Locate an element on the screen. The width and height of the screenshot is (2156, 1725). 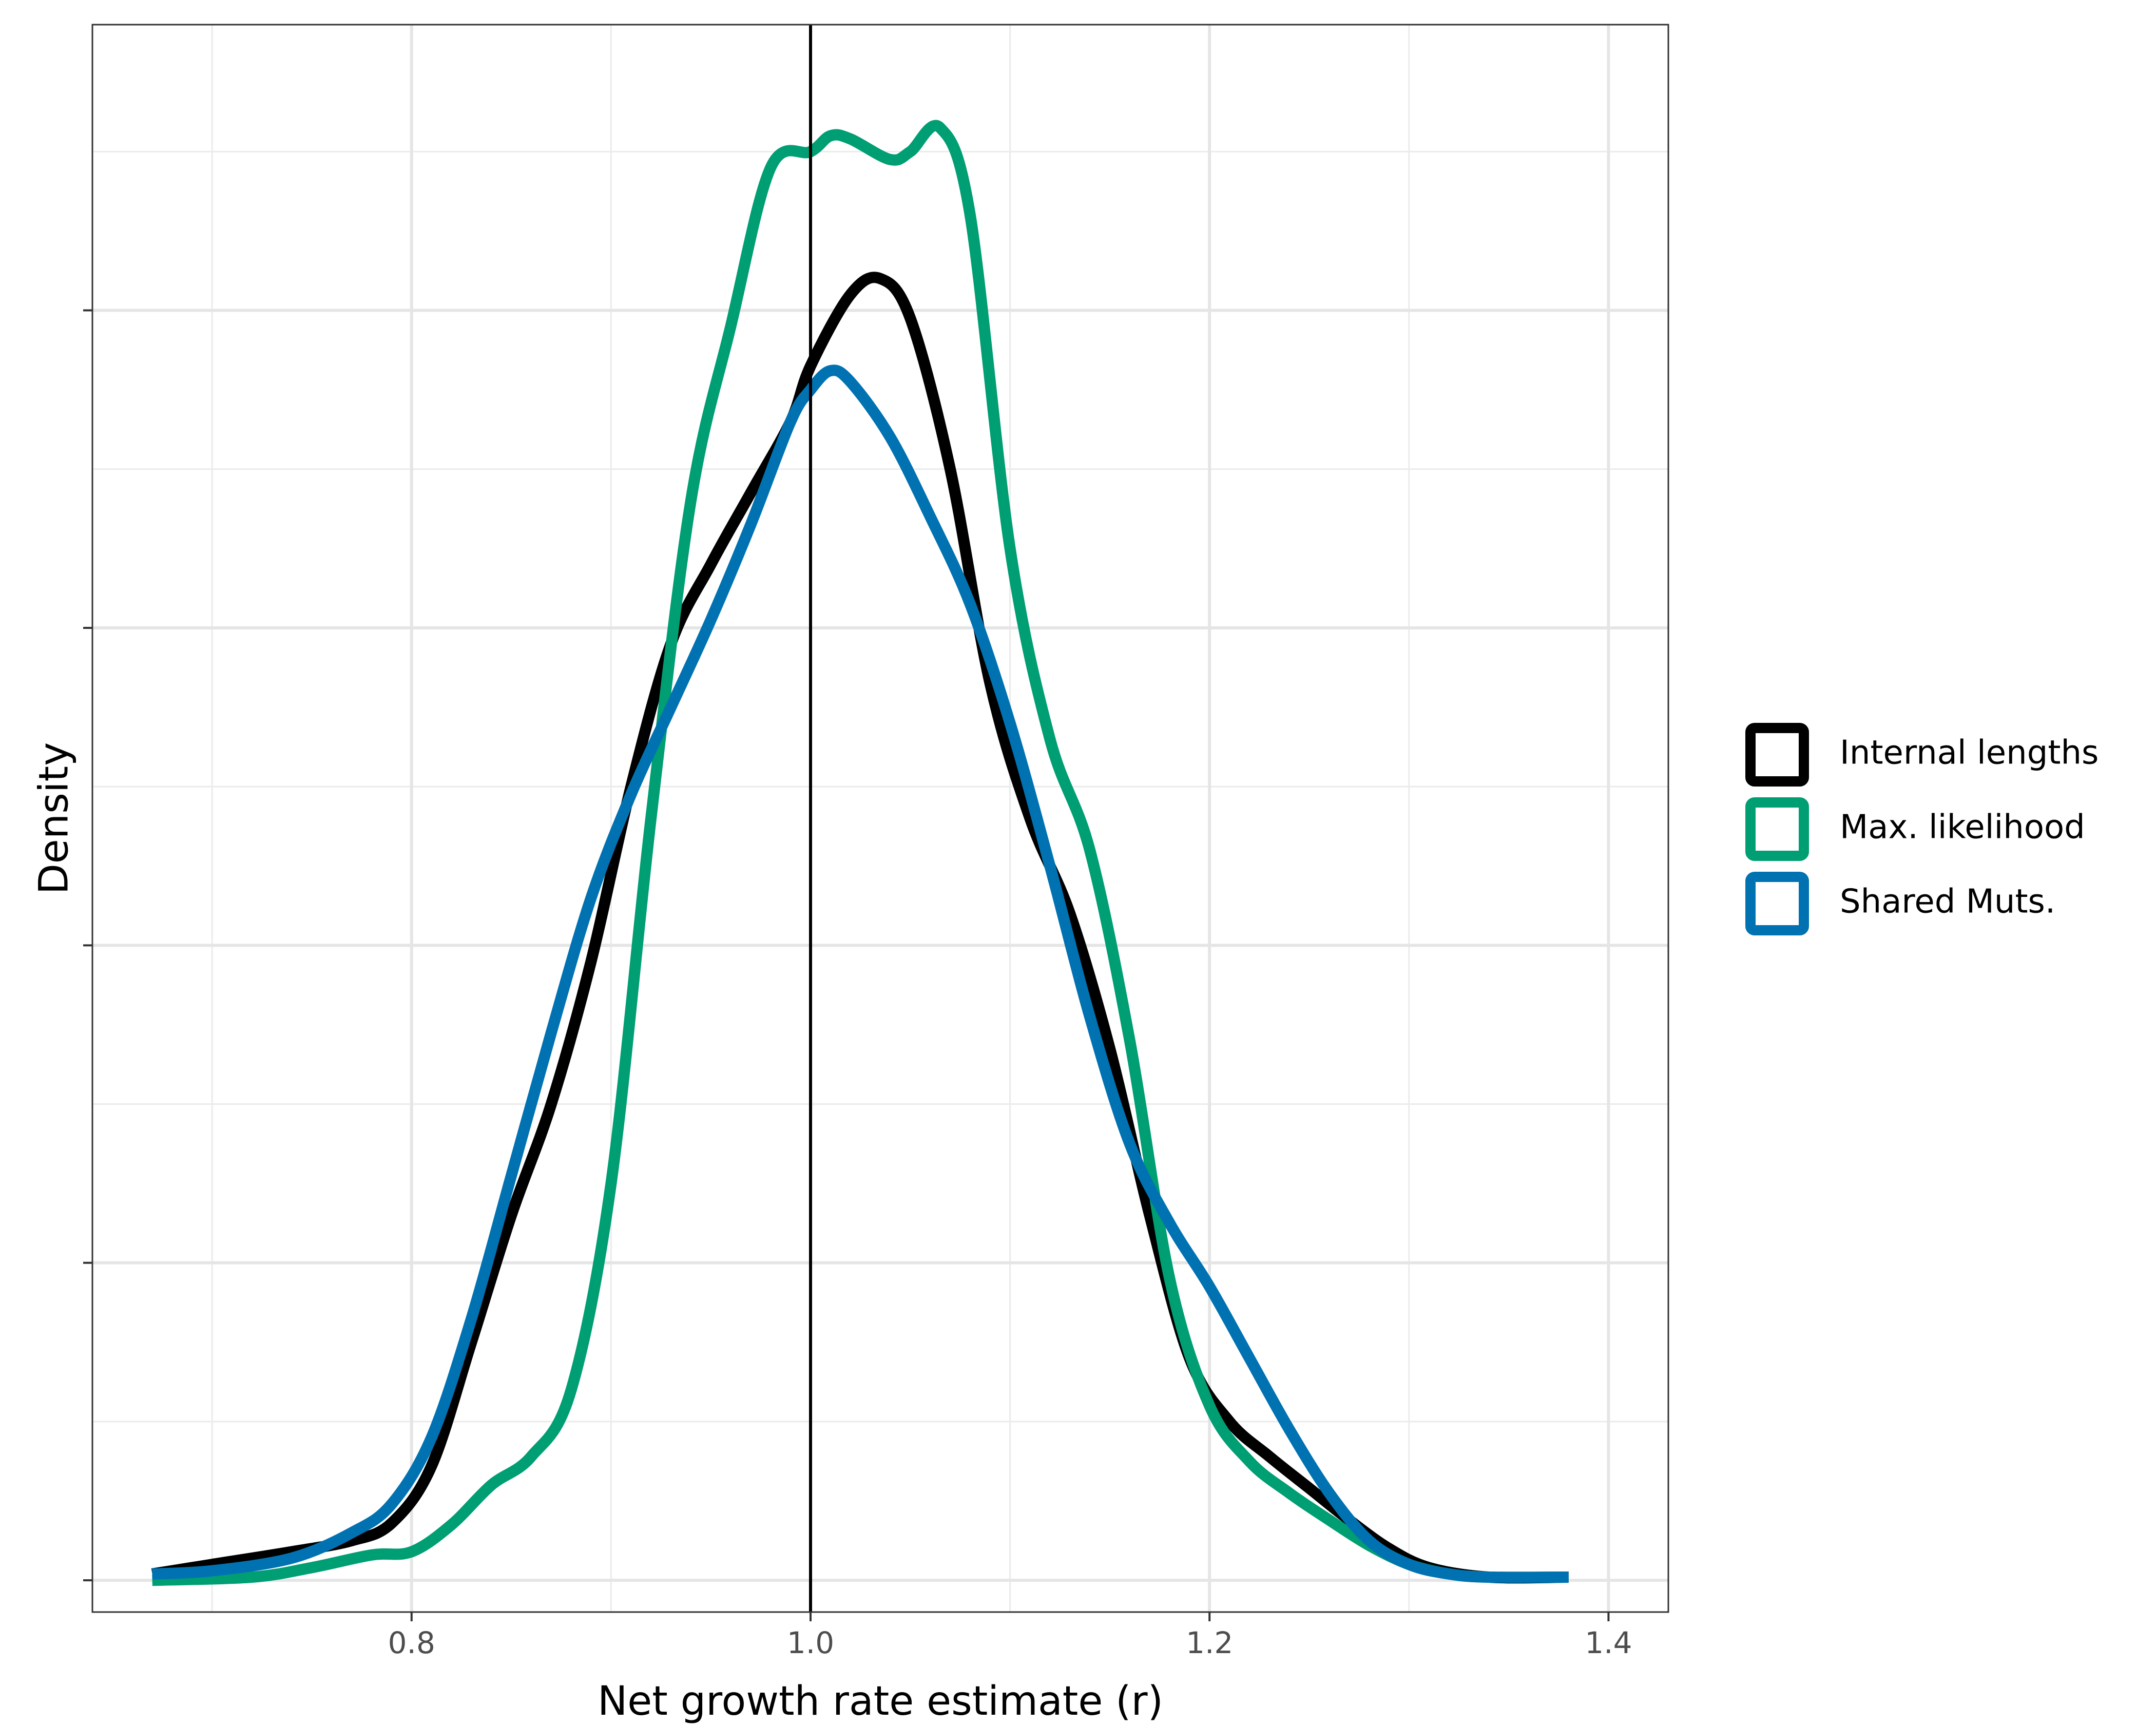
x-tick-label: 1.4 is located at coordinates (1608, 1642).